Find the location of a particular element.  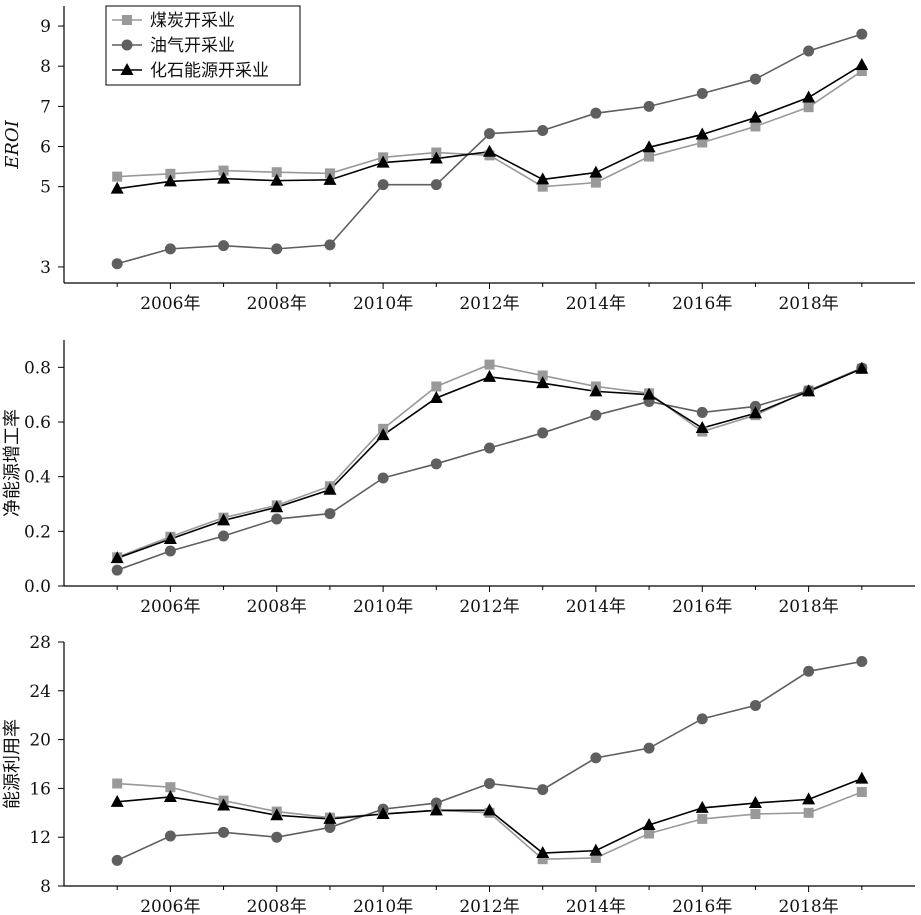

y-tick-label: 9 is located at coordinates (45, 27).